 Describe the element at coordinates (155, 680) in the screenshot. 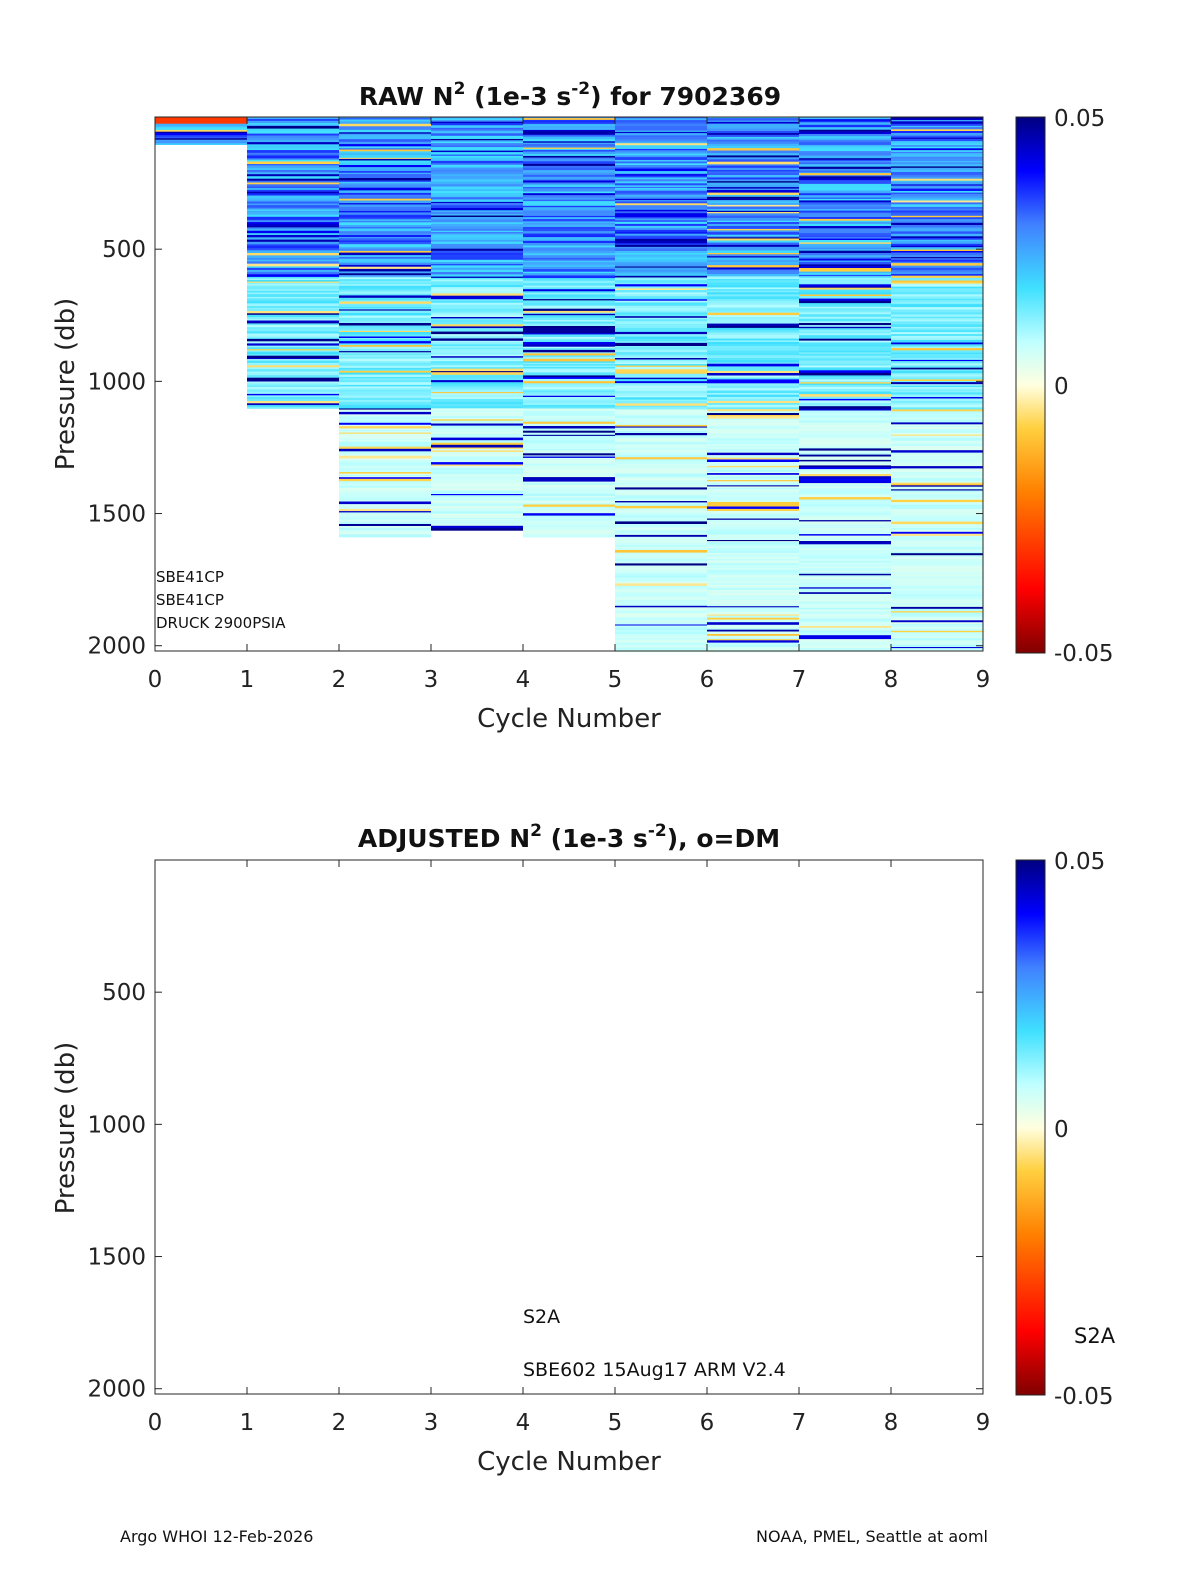

I see `x-tick-label: 0` at that location.